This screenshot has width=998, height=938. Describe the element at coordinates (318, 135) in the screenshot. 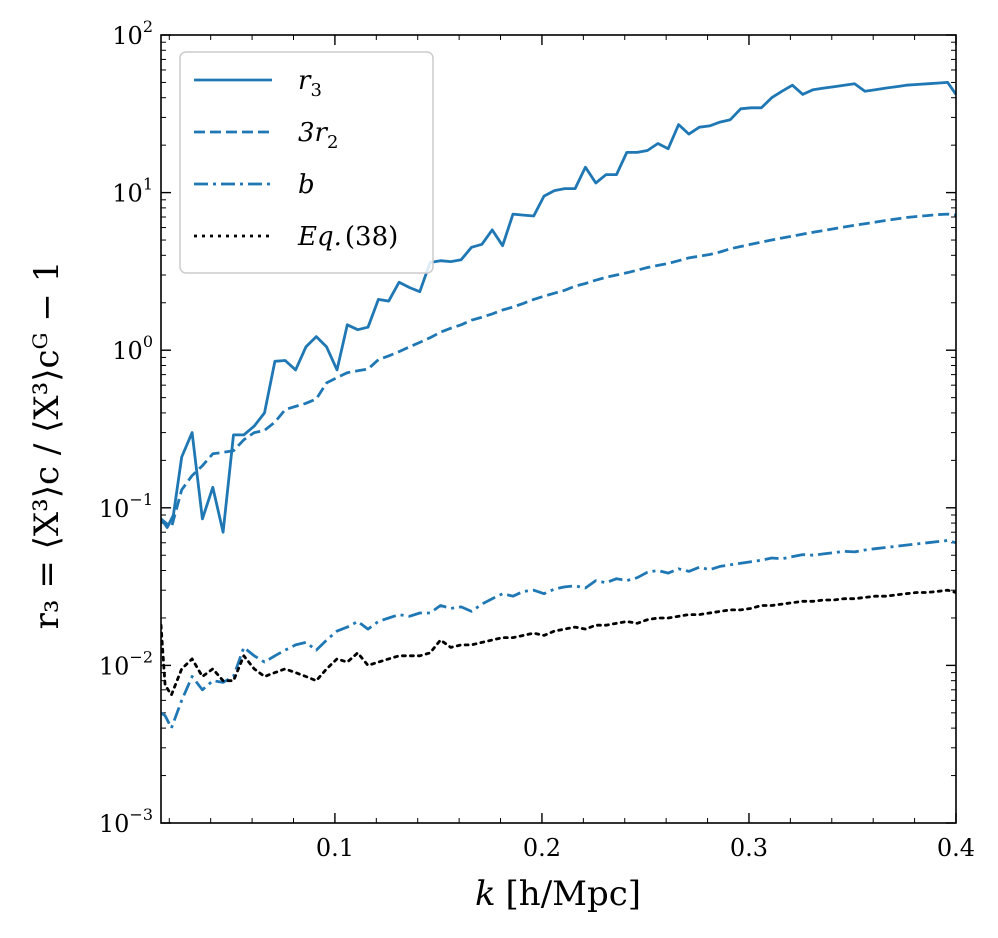

I see `legend-label: 3r2` at that location.